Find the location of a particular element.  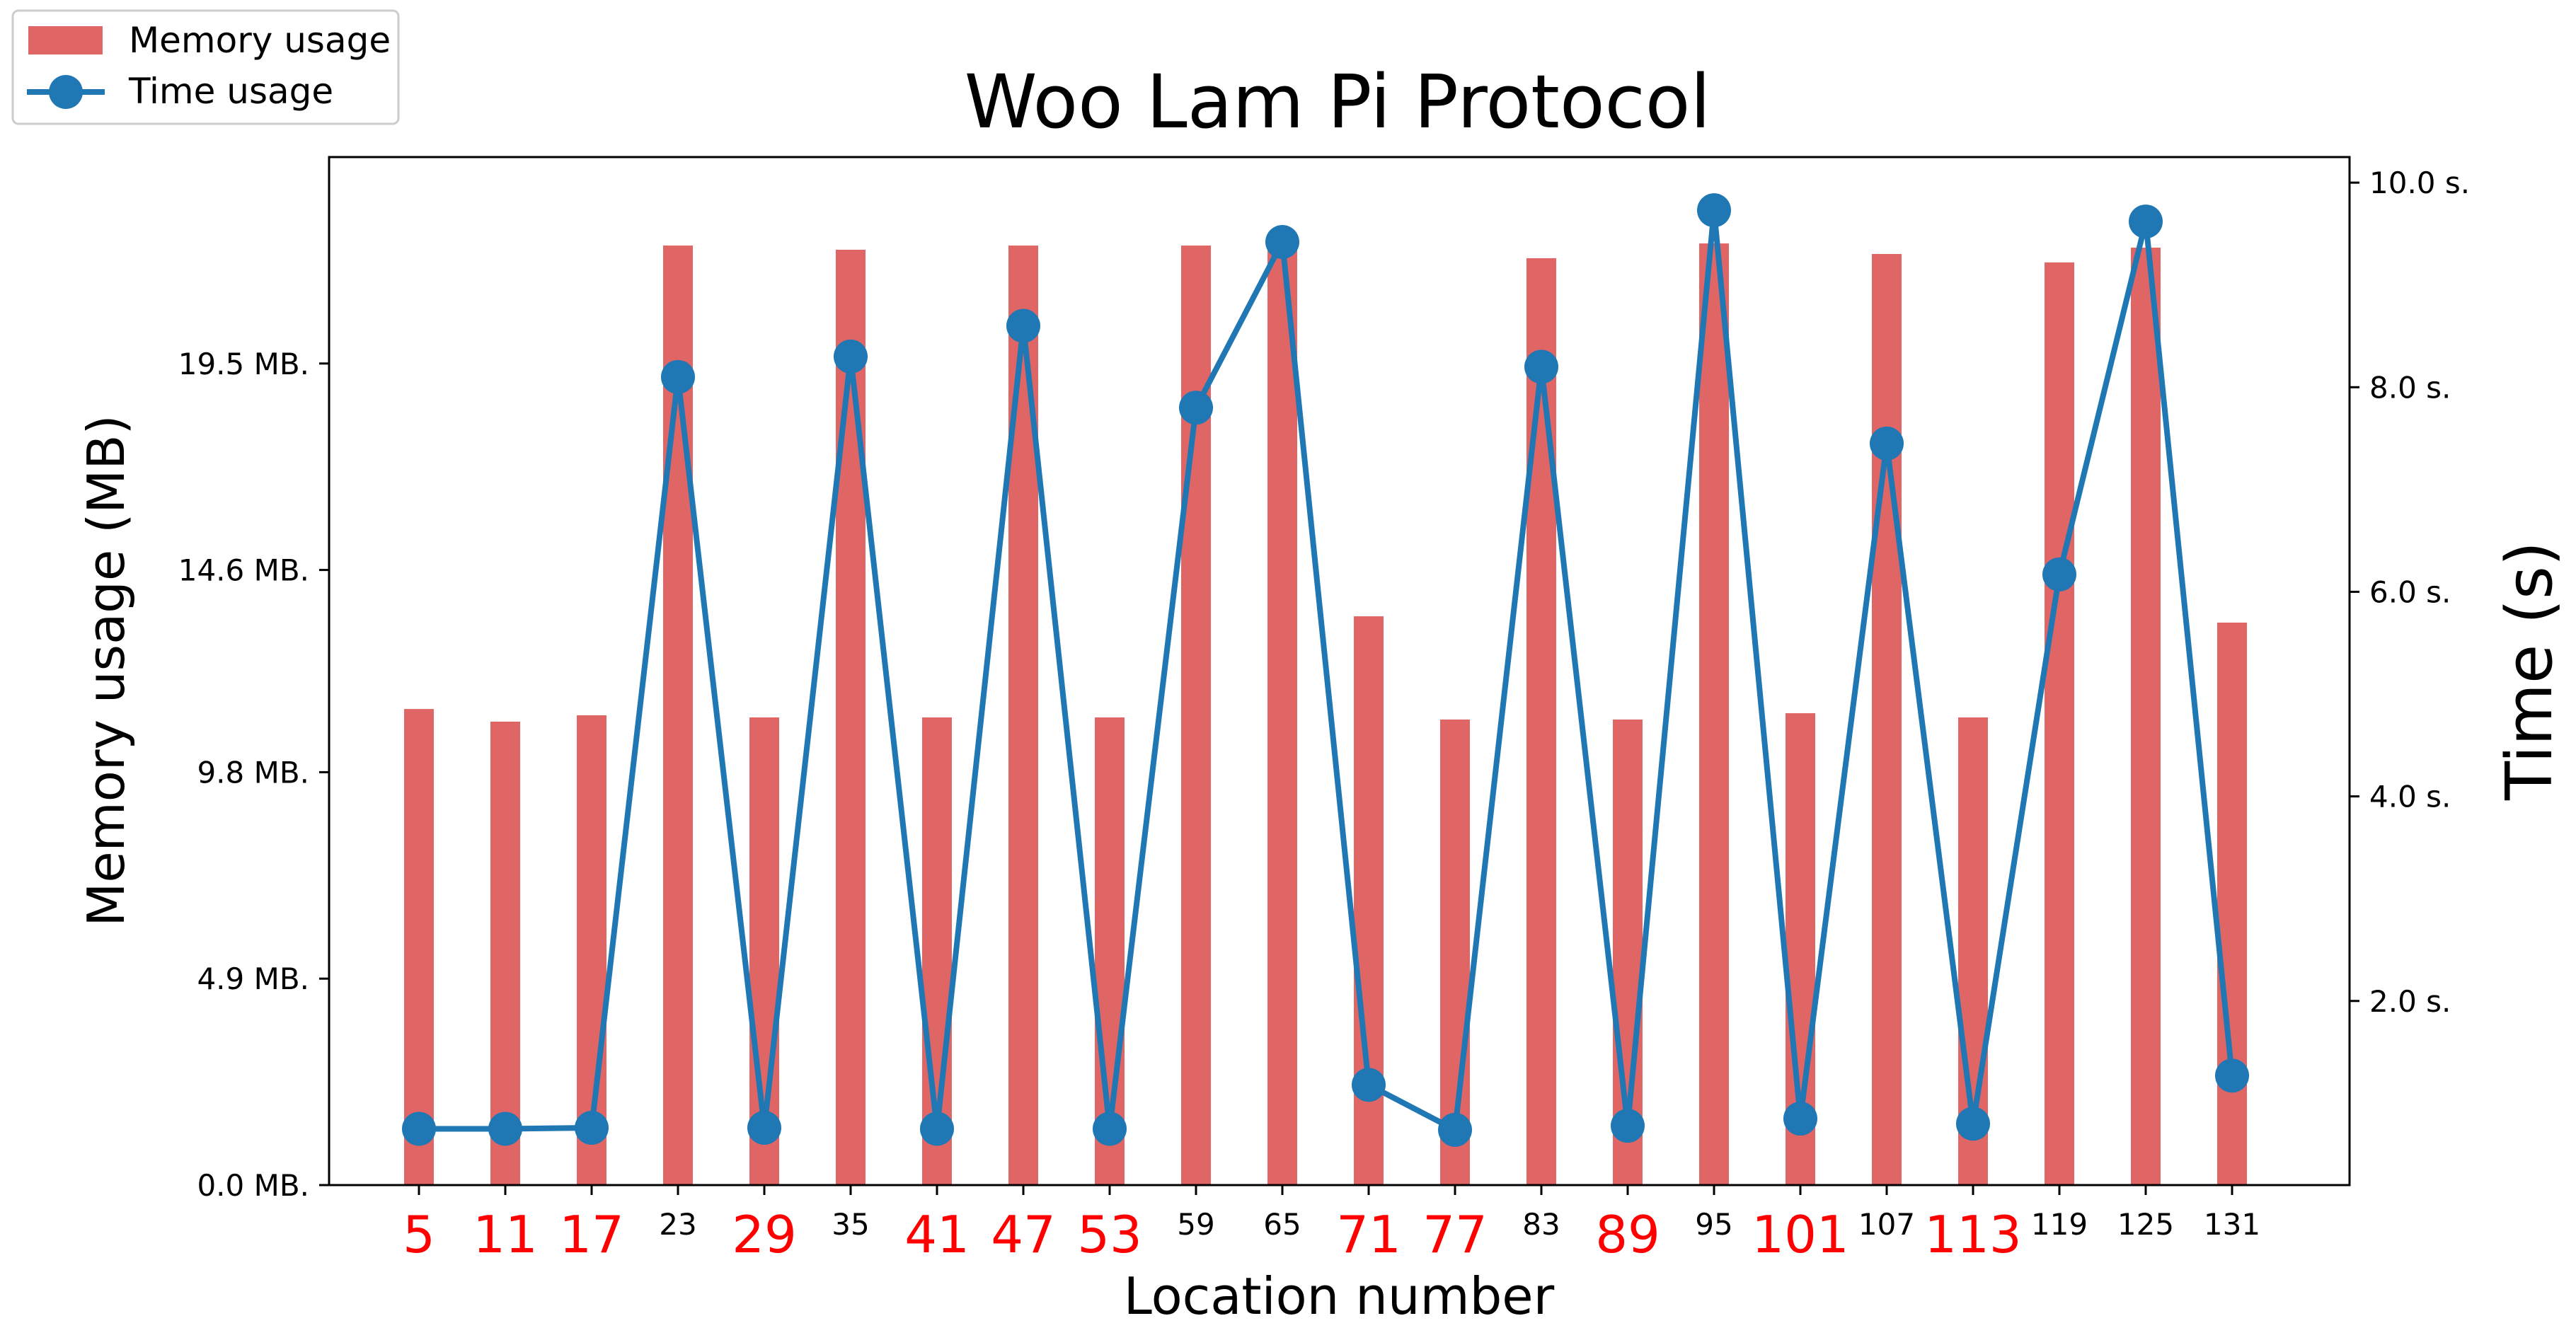

x-tick-label-77: 77 is located at coordinates (1455, 1234).